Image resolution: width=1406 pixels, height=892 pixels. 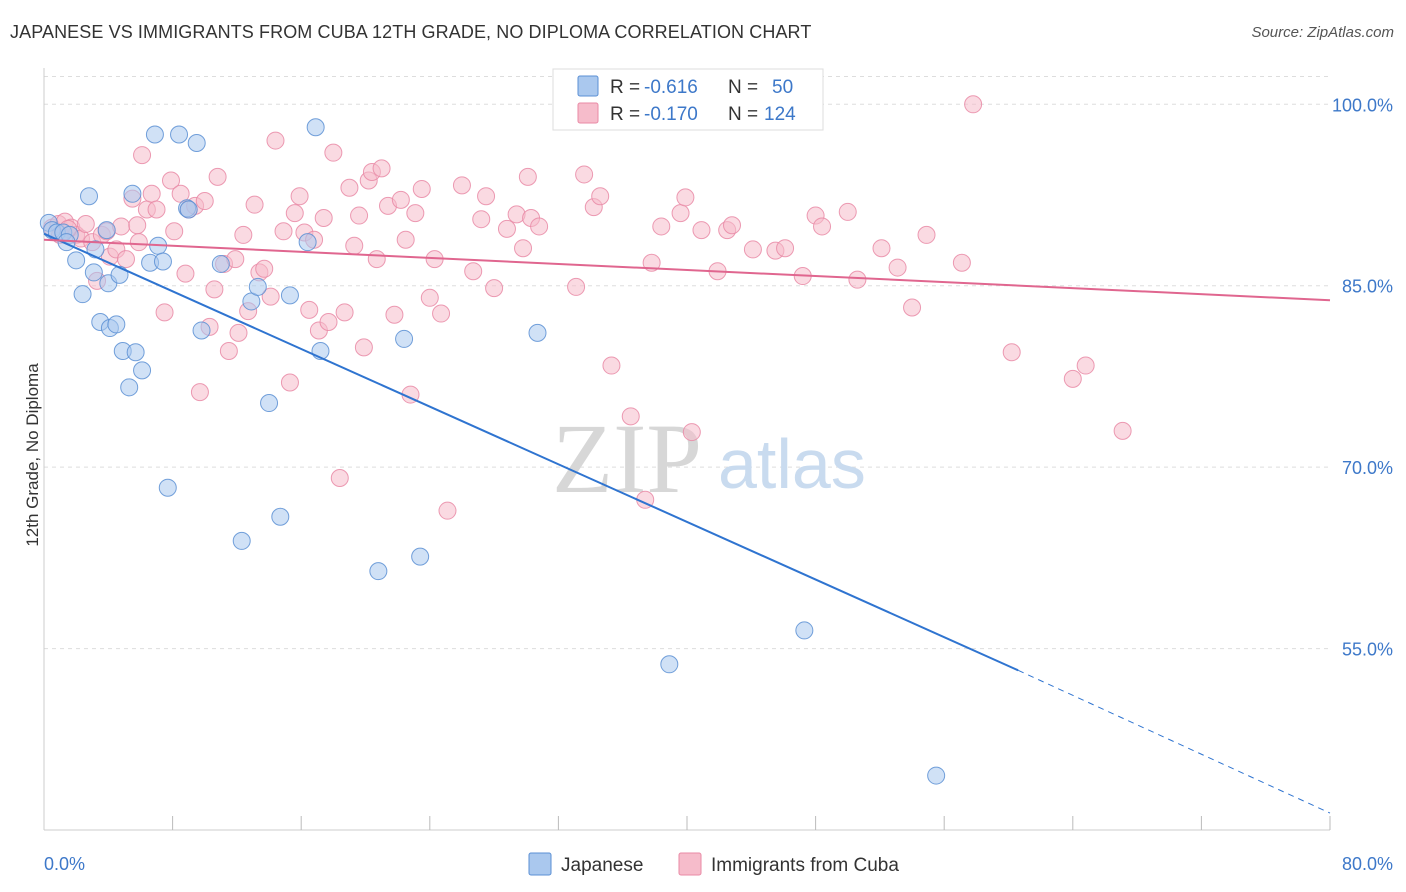 I want to click on y-axis-title: 12th Grade, No Diploma, so click(x=32, y=455).